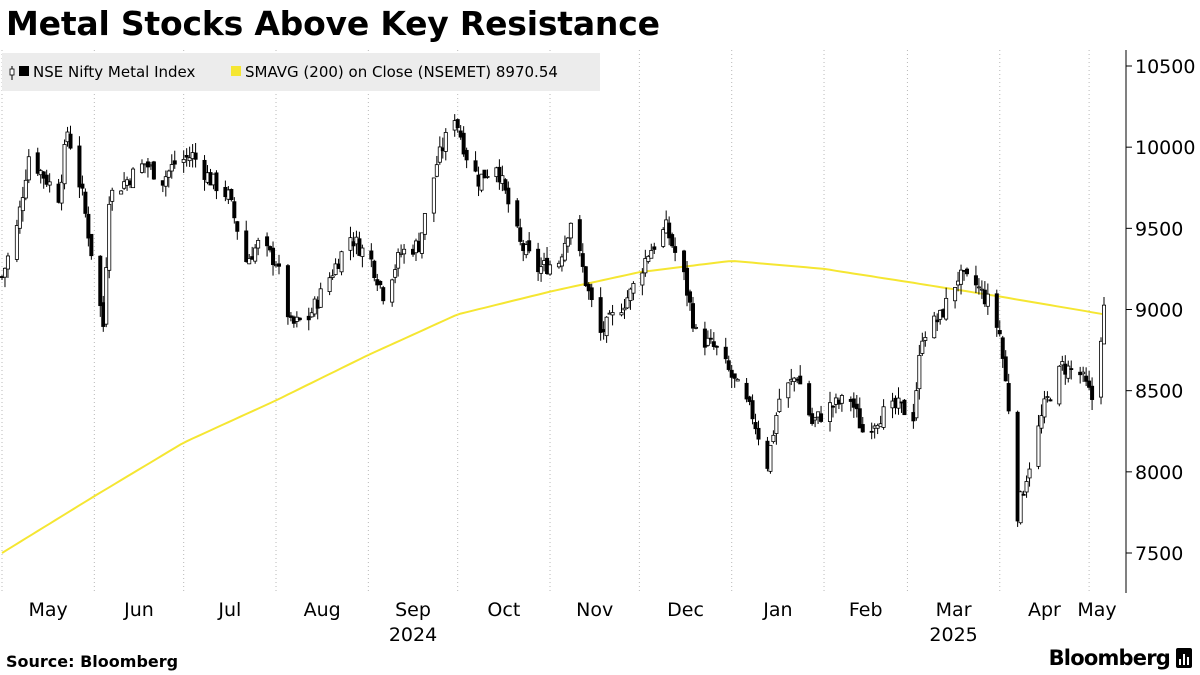 The image size is (1200, 675). I want to click on legend-swatch-index, so click(24, 71).